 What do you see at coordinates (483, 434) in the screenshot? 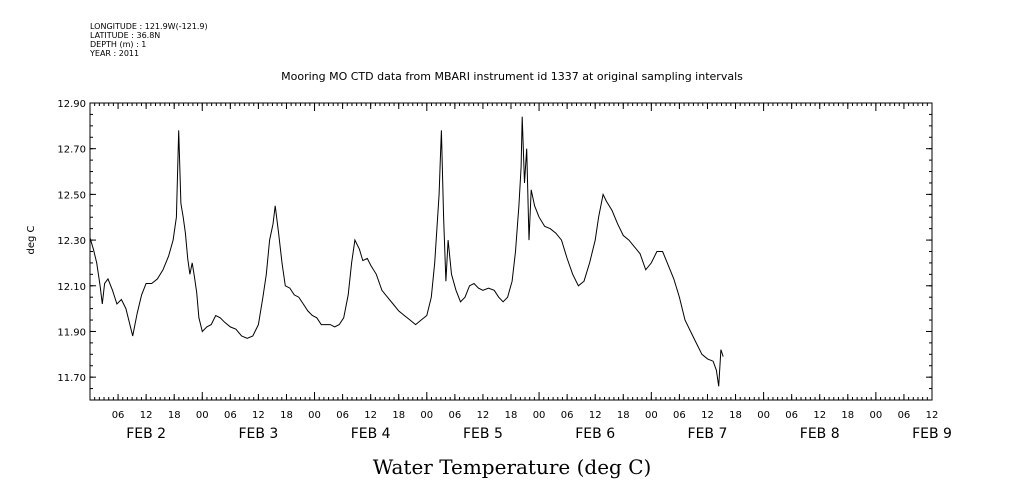
I see `x-day-label: FEB 5` at bounding box center [483, 434].